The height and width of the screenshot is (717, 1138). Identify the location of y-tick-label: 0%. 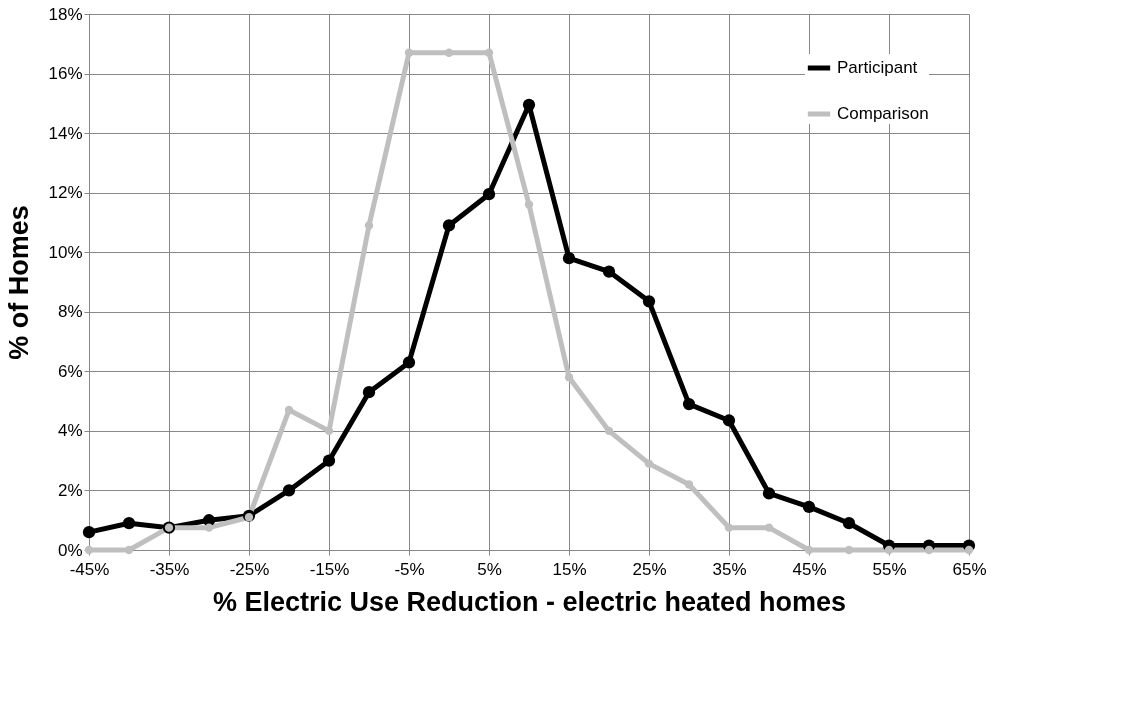
(70, 550).